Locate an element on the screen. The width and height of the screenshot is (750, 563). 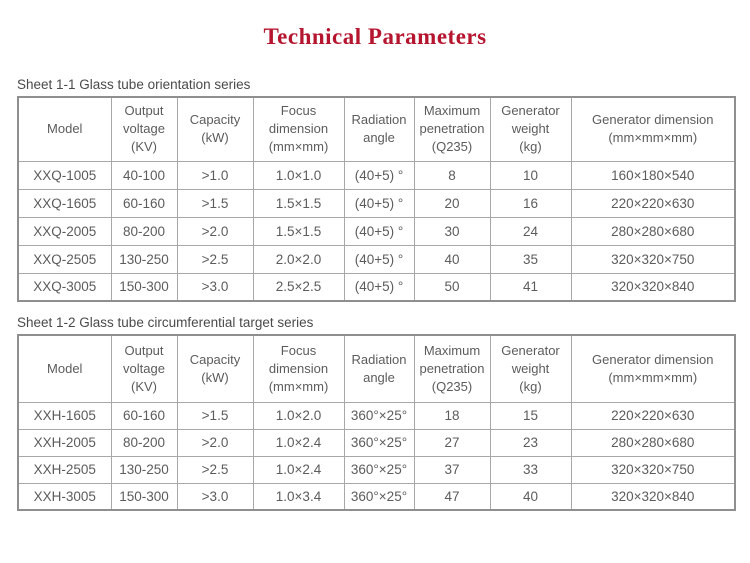
table-cell: 33 is located at coordinates (530, 469).